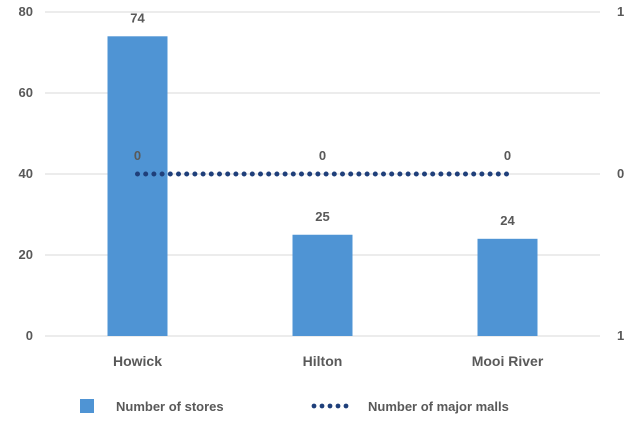 The height and width of the screenshot is (421, 640). I want to click on bar-data-label: 25, so click(322, 216).